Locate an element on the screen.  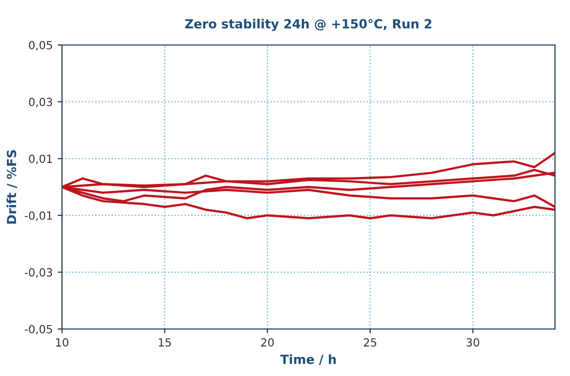
x-axis-title: Time / h is located at coordinates (308, 359).